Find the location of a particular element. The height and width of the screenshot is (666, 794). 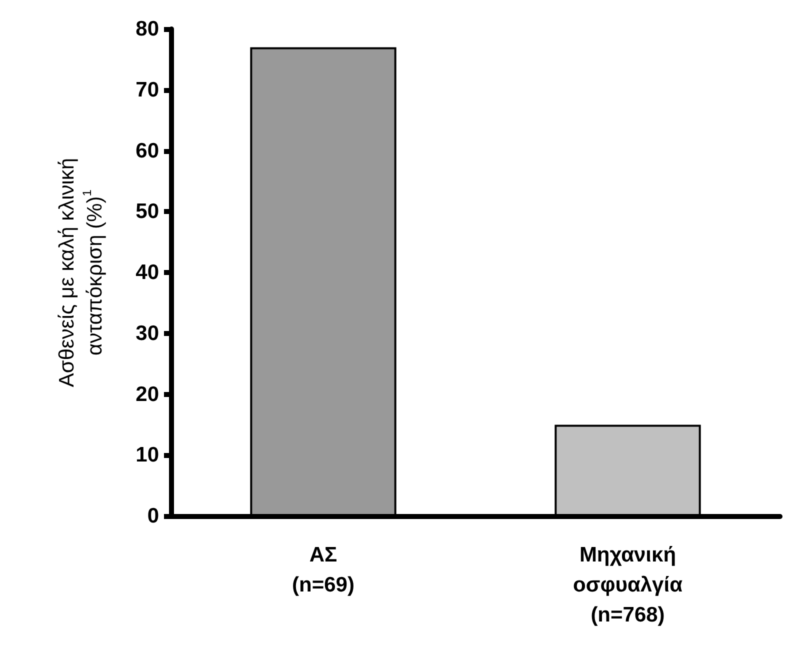

y-tick-label: 50 is located at coordinates (147, 212).